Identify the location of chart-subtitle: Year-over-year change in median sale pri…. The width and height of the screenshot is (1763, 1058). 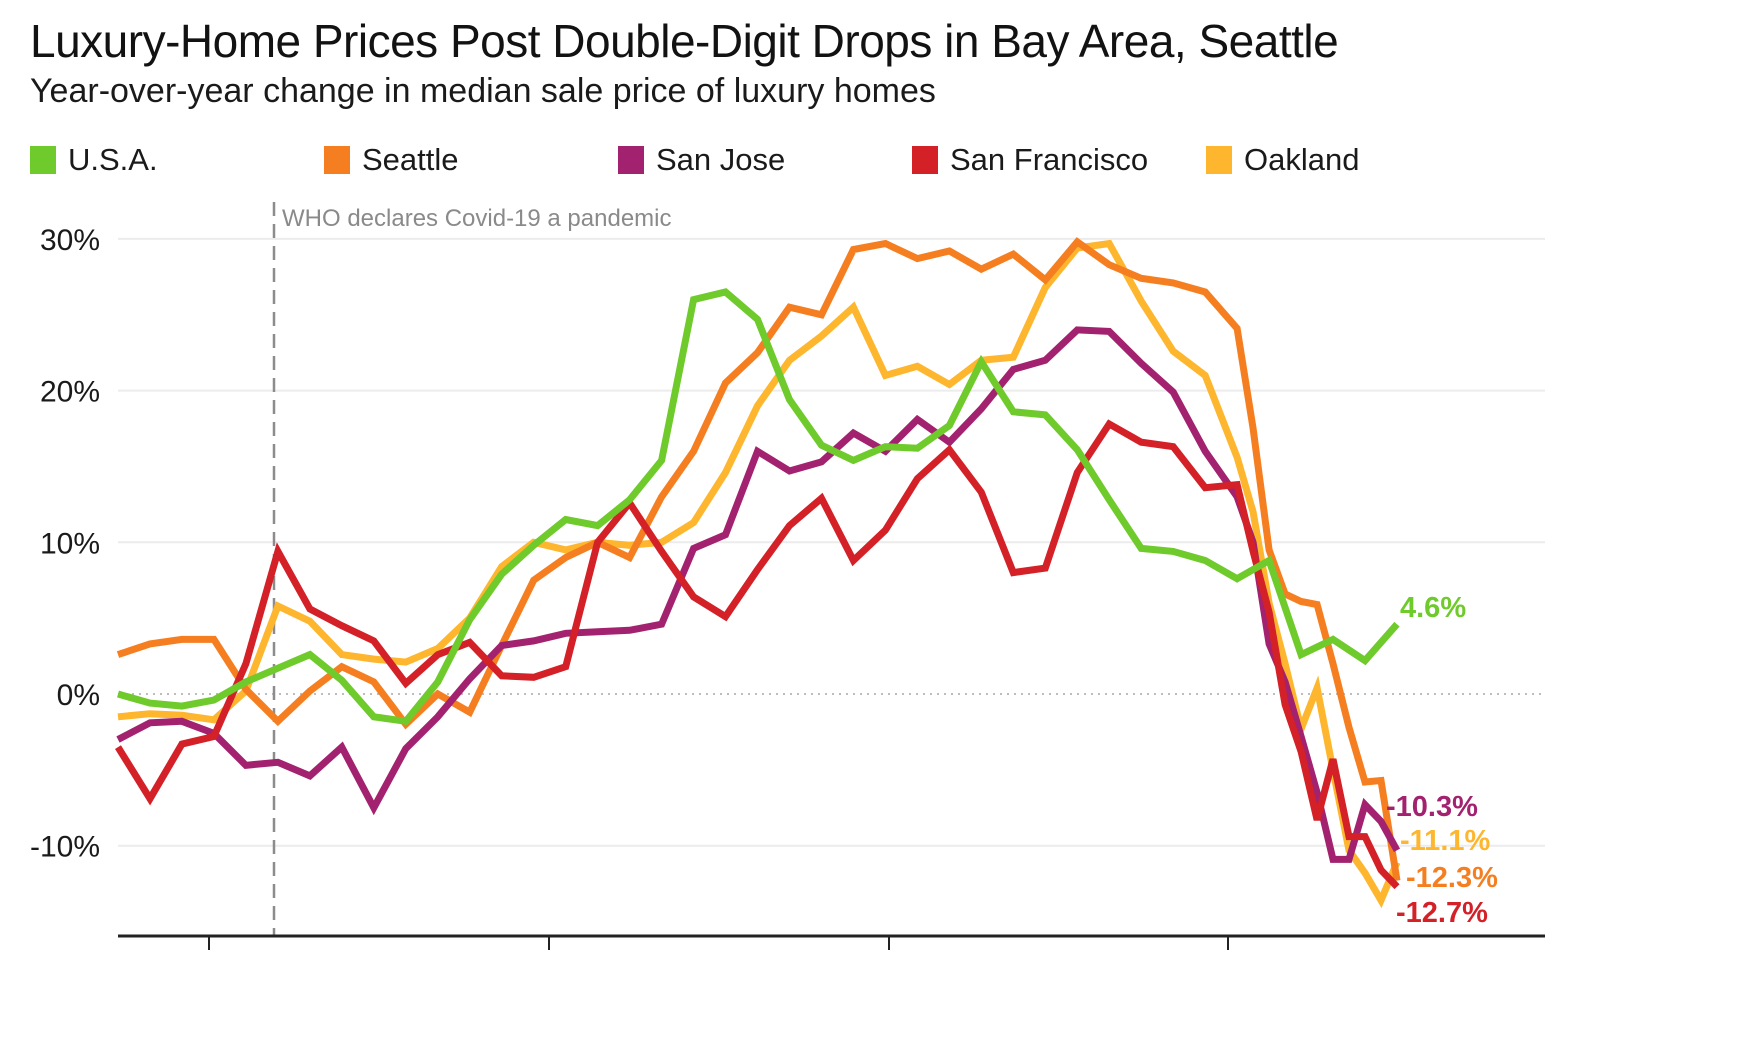
(483, 91).